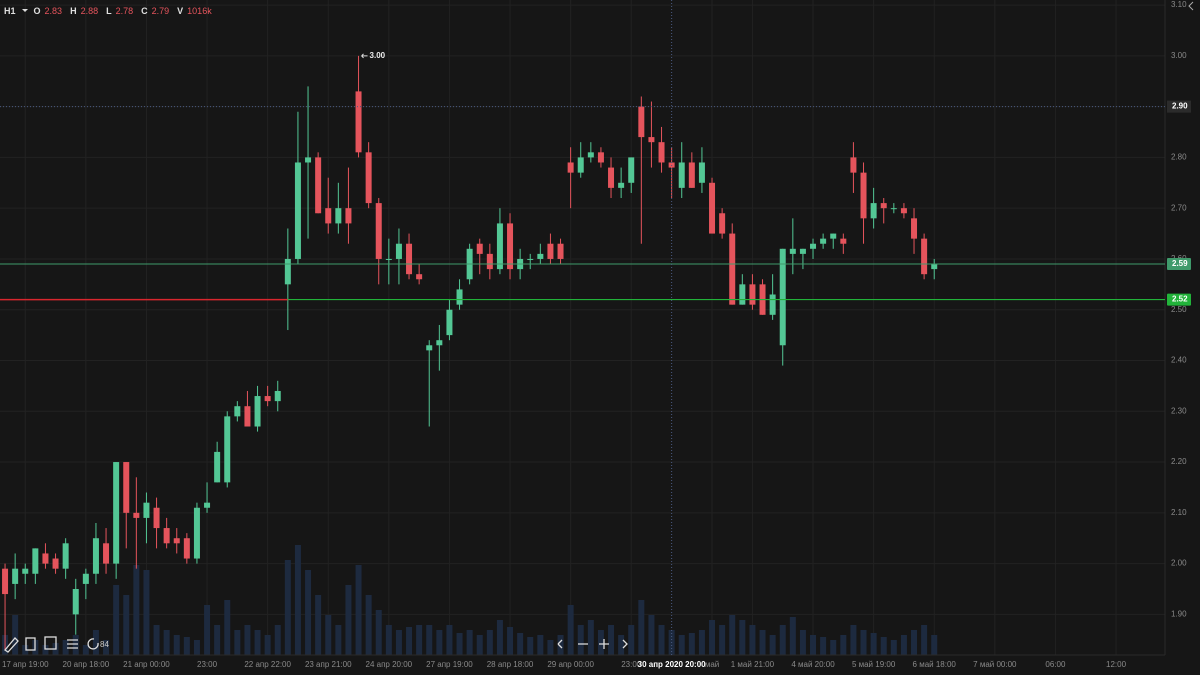  What do you see at coordinates (104, 644) in the screenshot?
I see `toolbar-badge: 84` at bounding box center [104, 644].